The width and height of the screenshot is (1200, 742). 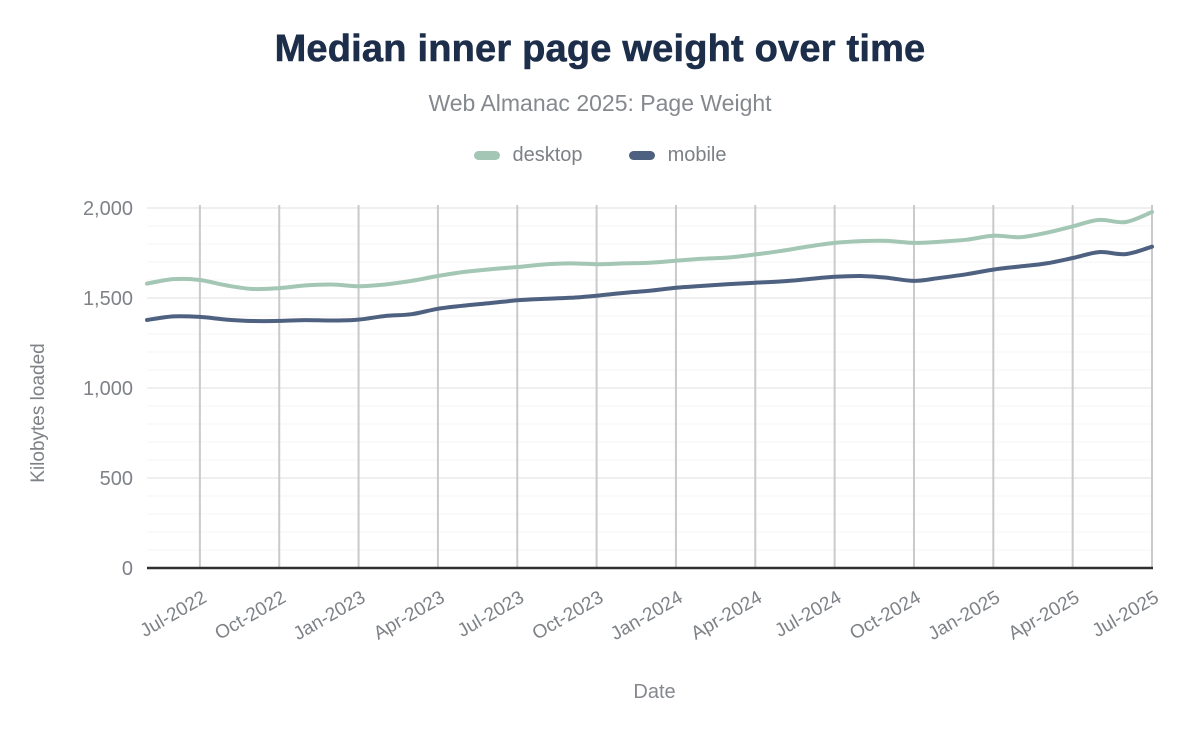 I want to click on desktop-swatch-icon, so click(x=486, y=155).